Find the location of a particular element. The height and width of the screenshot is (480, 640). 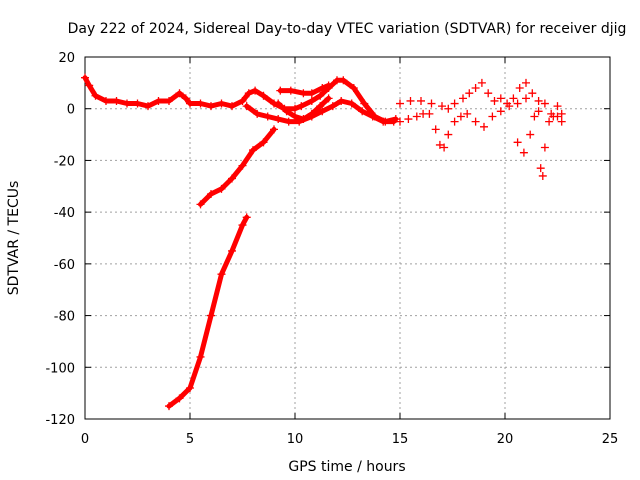

x-tick-label: 0 is located at coordinates (85, 439).